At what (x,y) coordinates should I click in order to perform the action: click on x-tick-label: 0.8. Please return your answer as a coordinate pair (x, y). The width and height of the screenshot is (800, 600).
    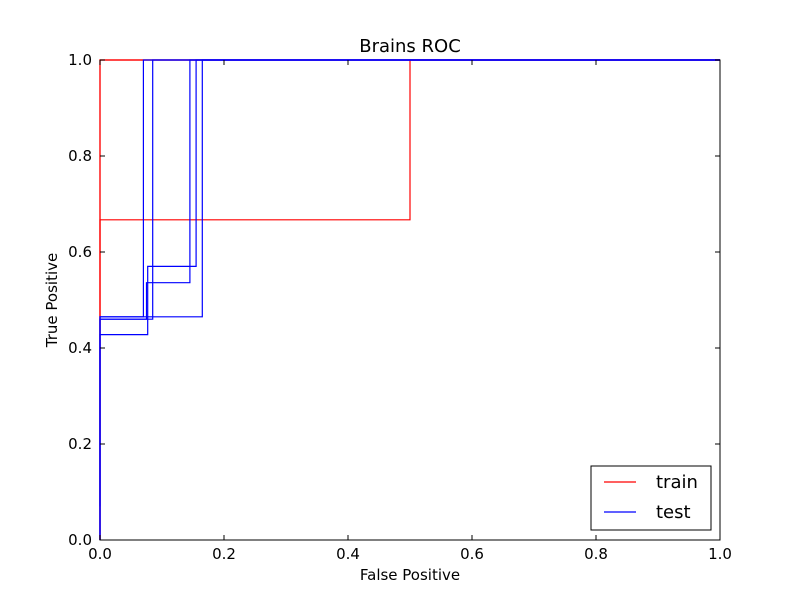
    Looking at the image, I should click on (596, 554).